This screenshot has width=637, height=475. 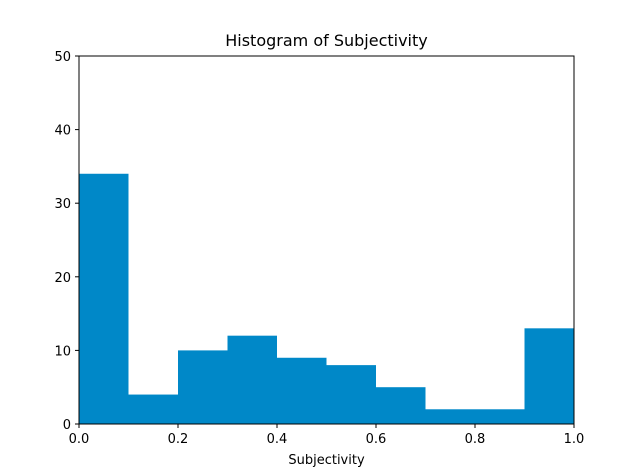 What do you see at coordinates (79, 439) in the screenshot?
I see `x-tick-label: 0.0` at bounding box center [79, 439].